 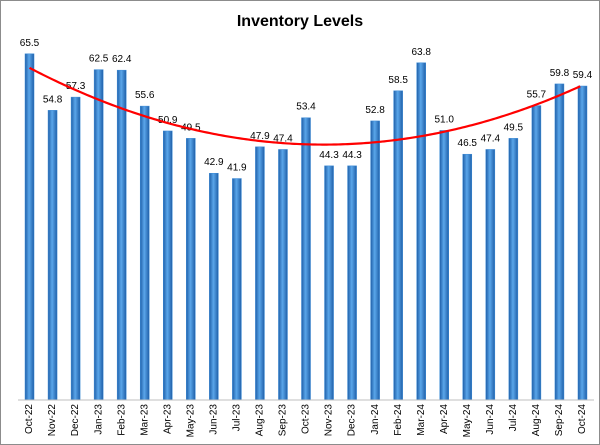 What do you see at coordinates (52, 420) in the screenshot?
I see `x-tick-label: Nov-22` at bounding box center [52, 420].